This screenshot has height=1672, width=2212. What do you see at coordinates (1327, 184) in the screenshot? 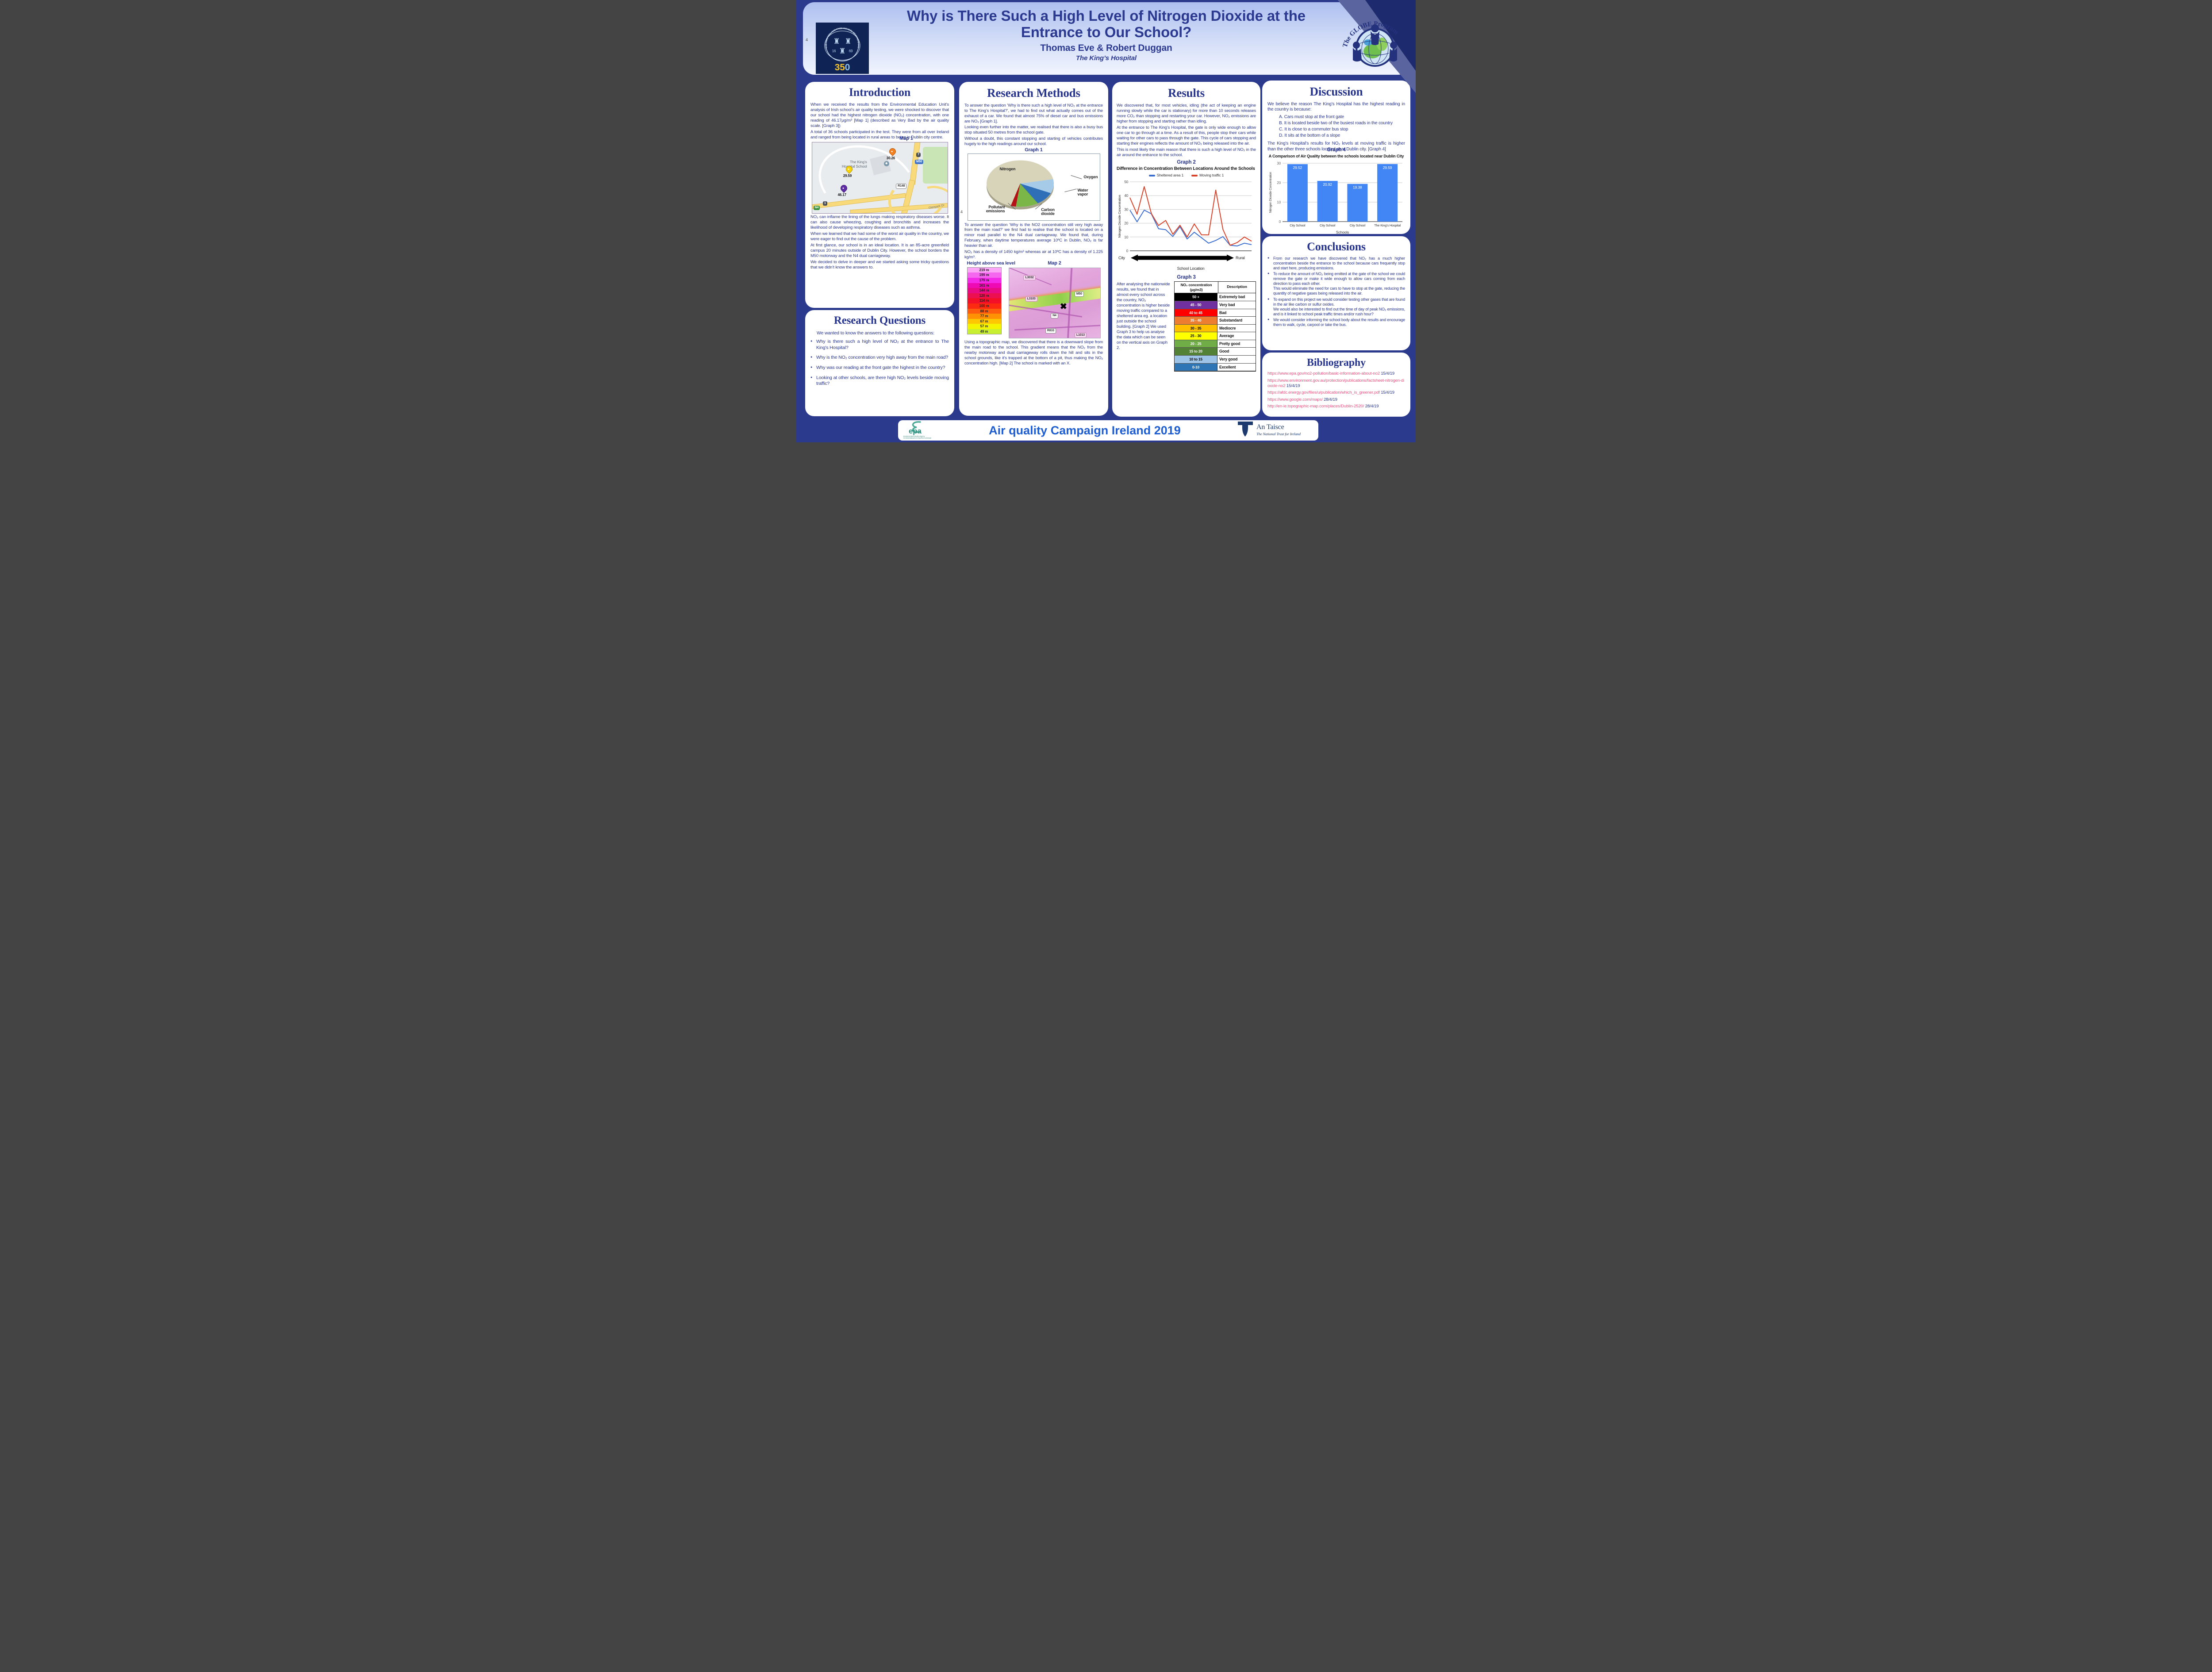
I see `svg-text: 20.92` at bounding box center [1327, 184].